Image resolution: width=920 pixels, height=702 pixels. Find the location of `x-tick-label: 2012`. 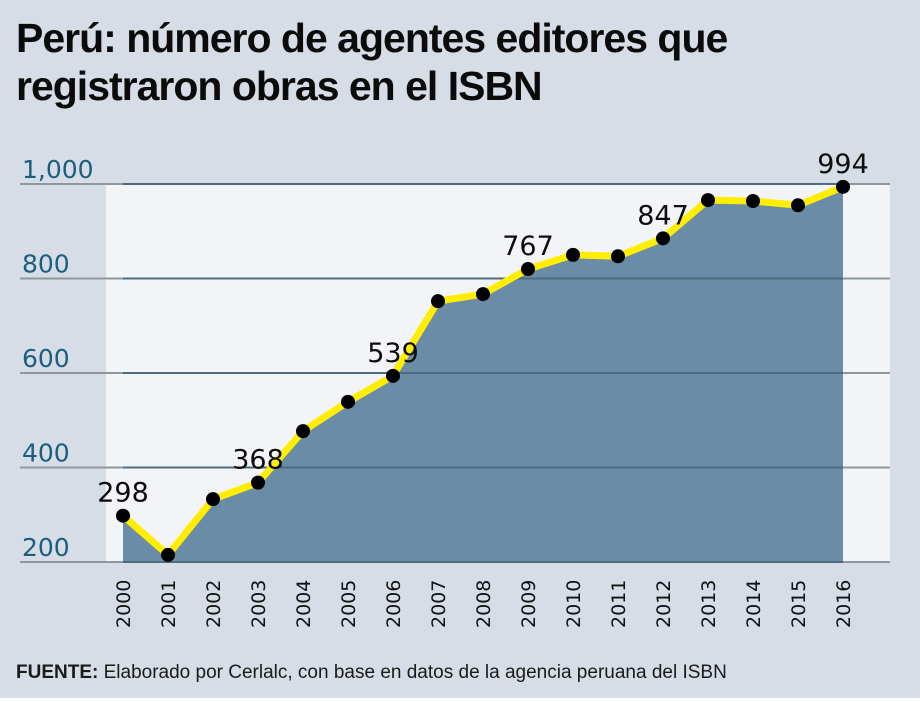

x-tick-label: 2012 is located at coordinates (664, 604).